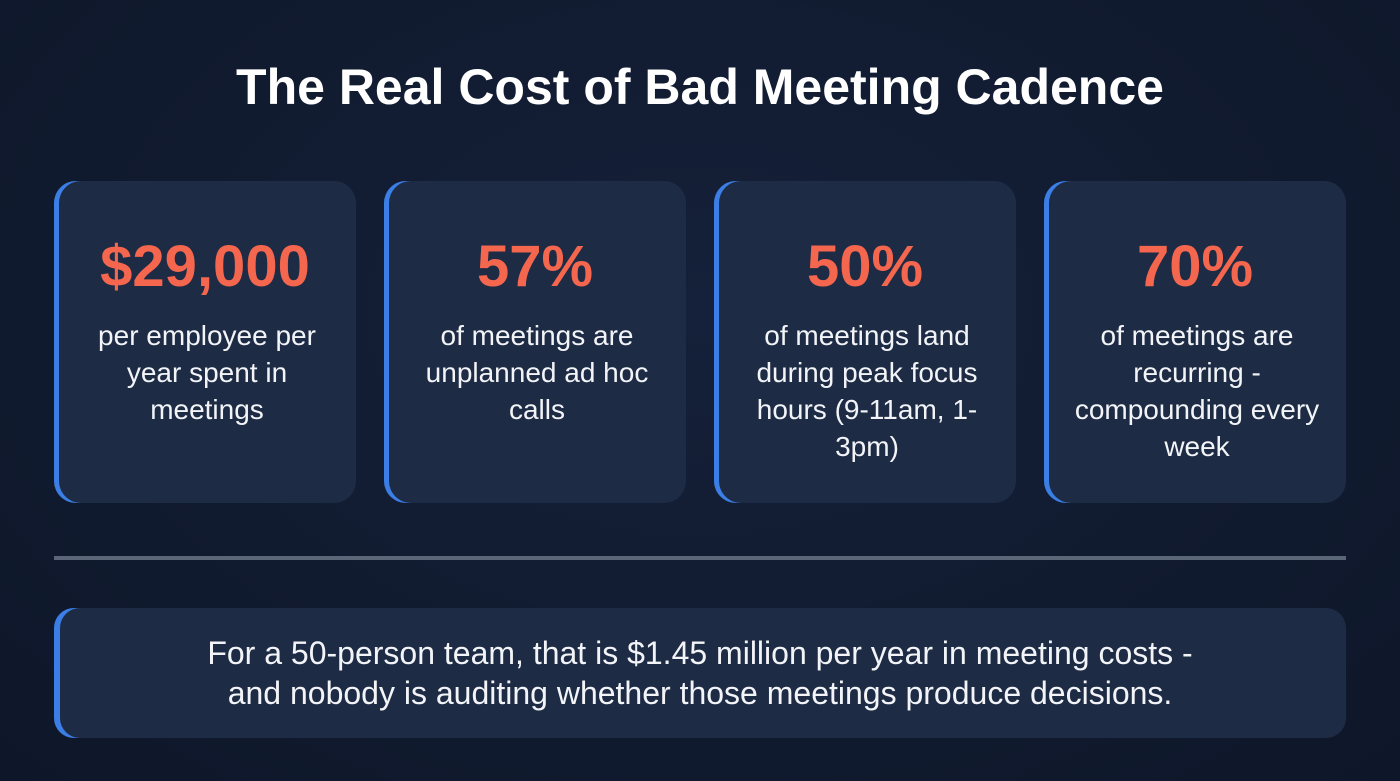  Describe the element at coordinates (205, 266) in the screenshot. I see `stat-value: $29,000` at that location.